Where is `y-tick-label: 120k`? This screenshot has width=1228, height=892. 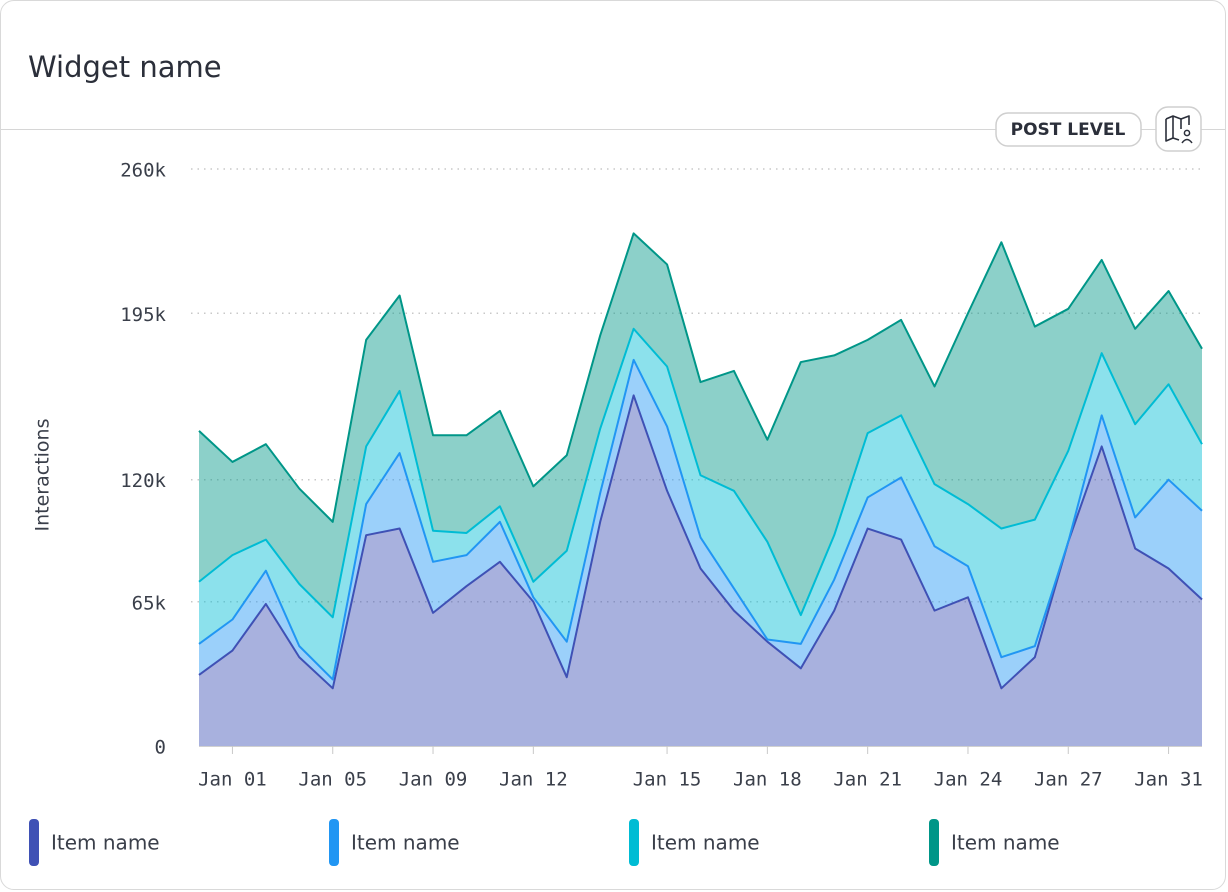
y-tick-label: 120k is located at coordinates (143, 481).